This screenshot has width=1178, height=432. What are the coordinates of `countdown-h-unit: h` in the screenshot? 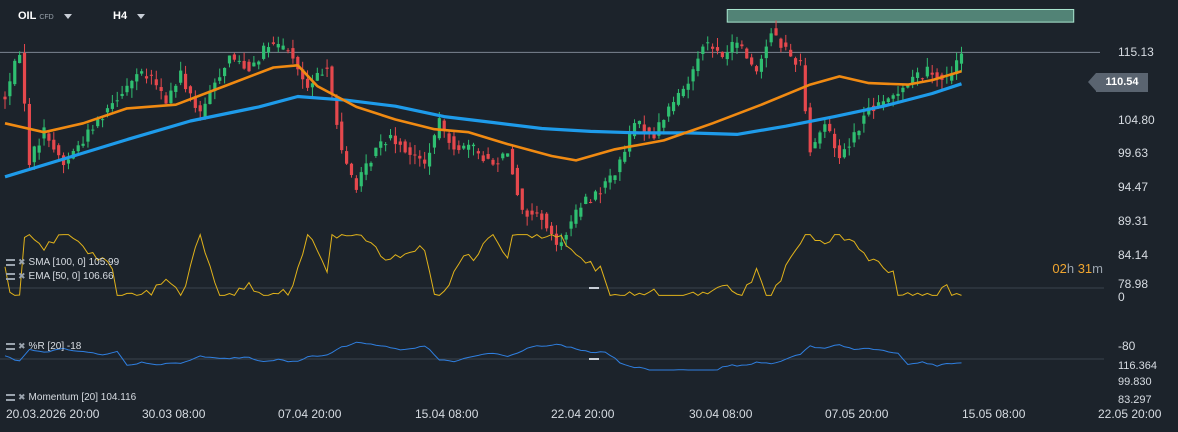 It's located at (1070, 268).